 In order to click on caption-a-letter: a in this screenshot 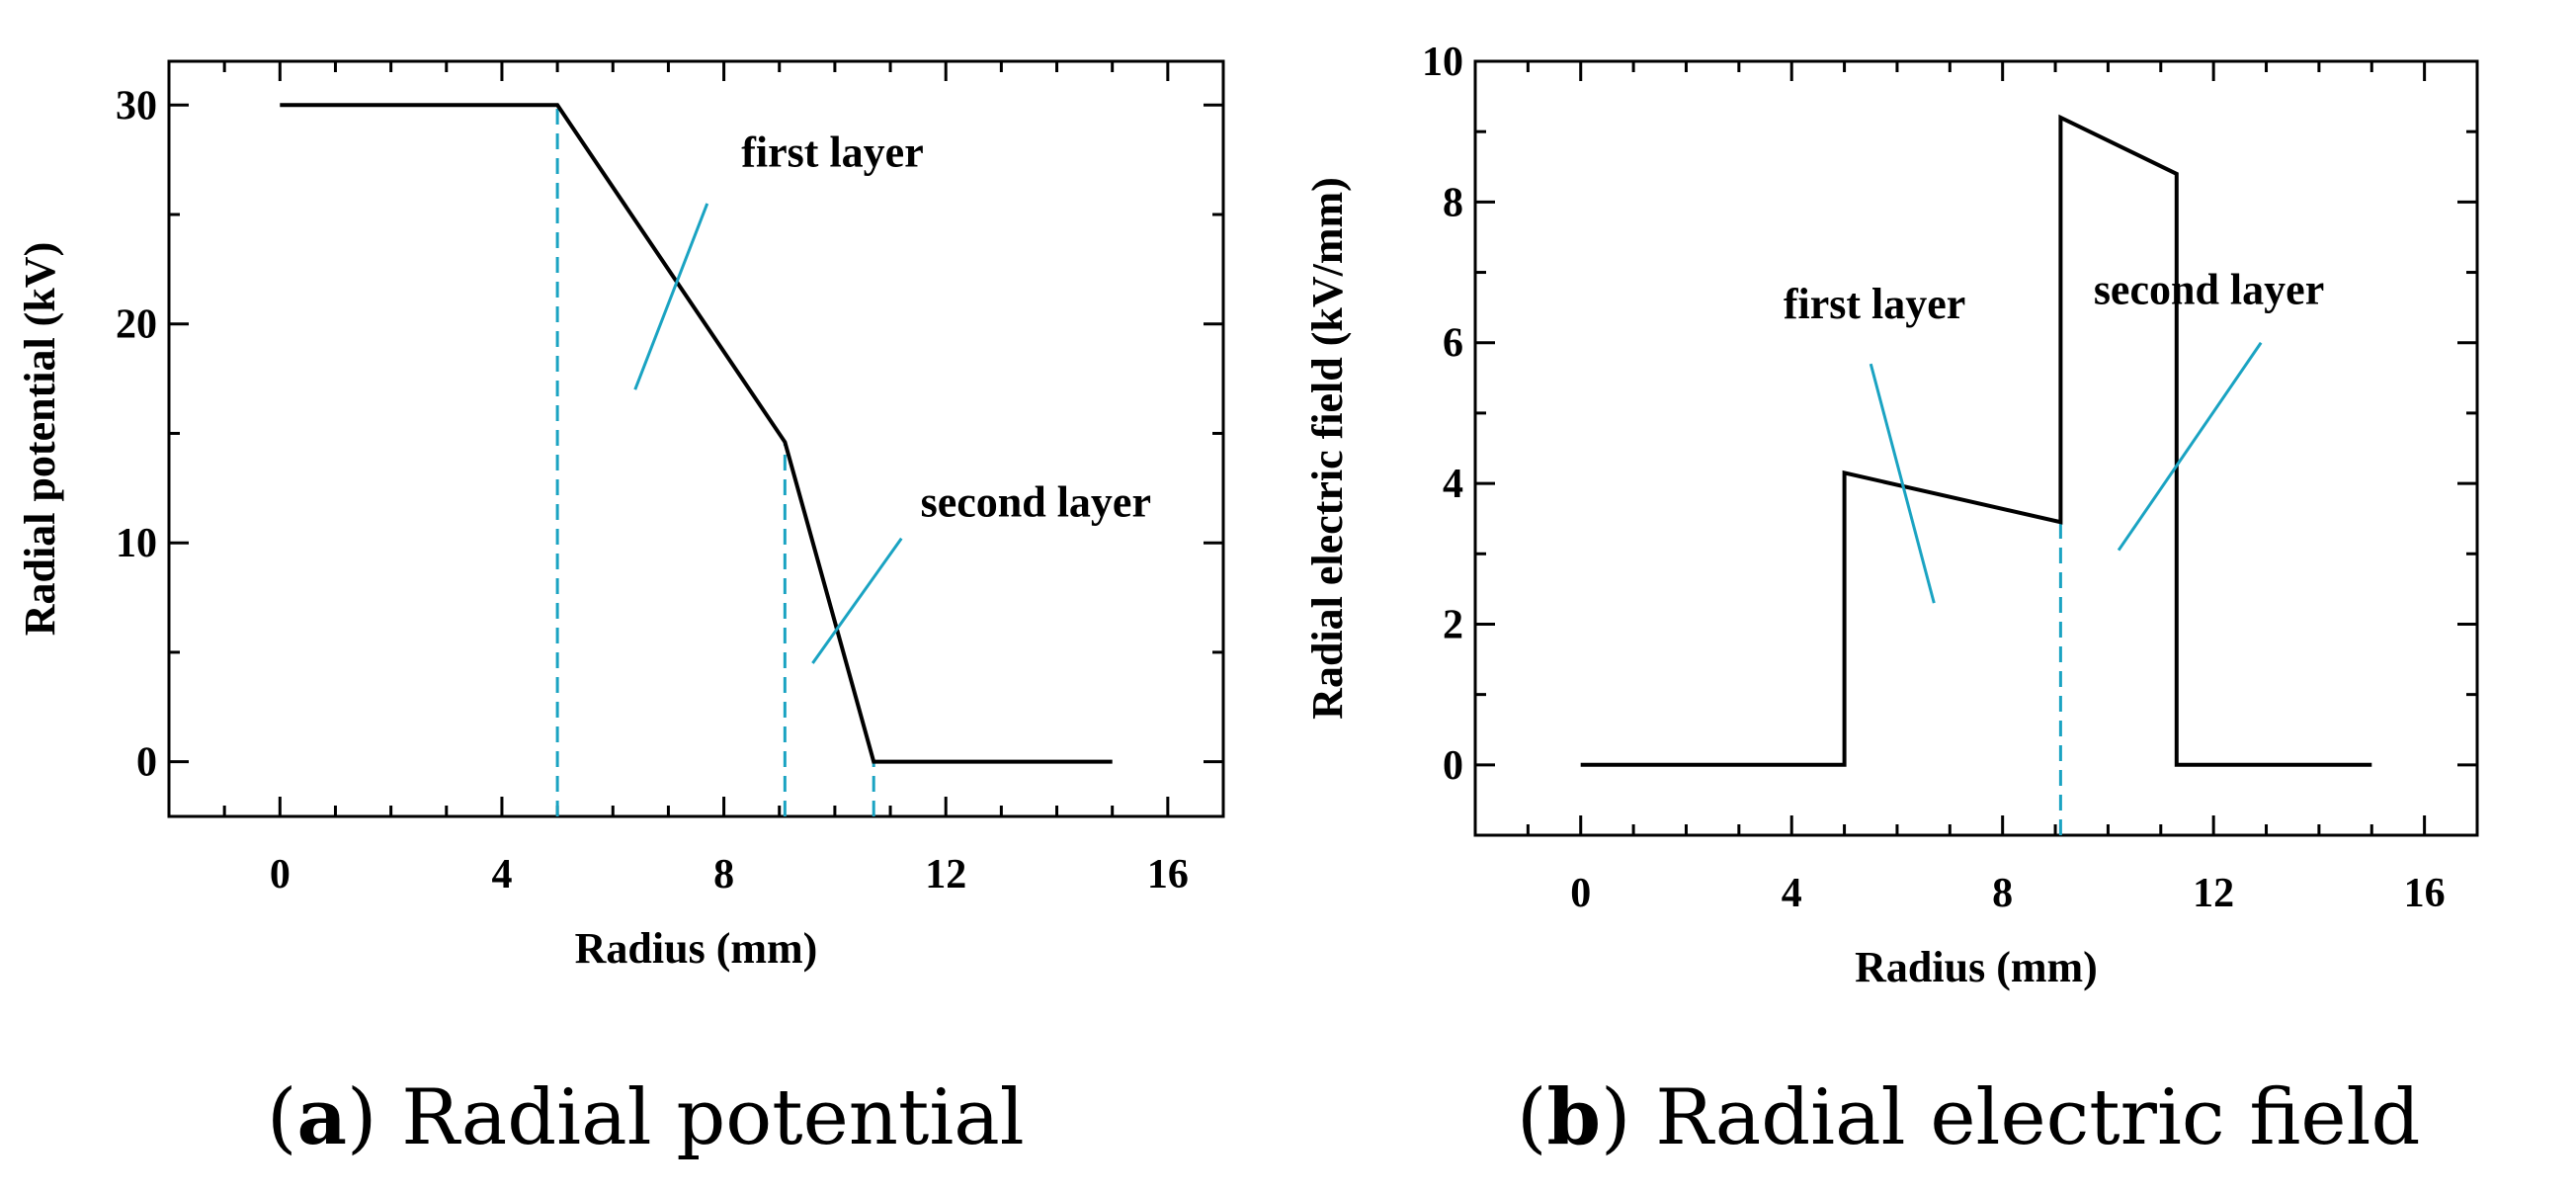, I will do `click(321, 1117)`.